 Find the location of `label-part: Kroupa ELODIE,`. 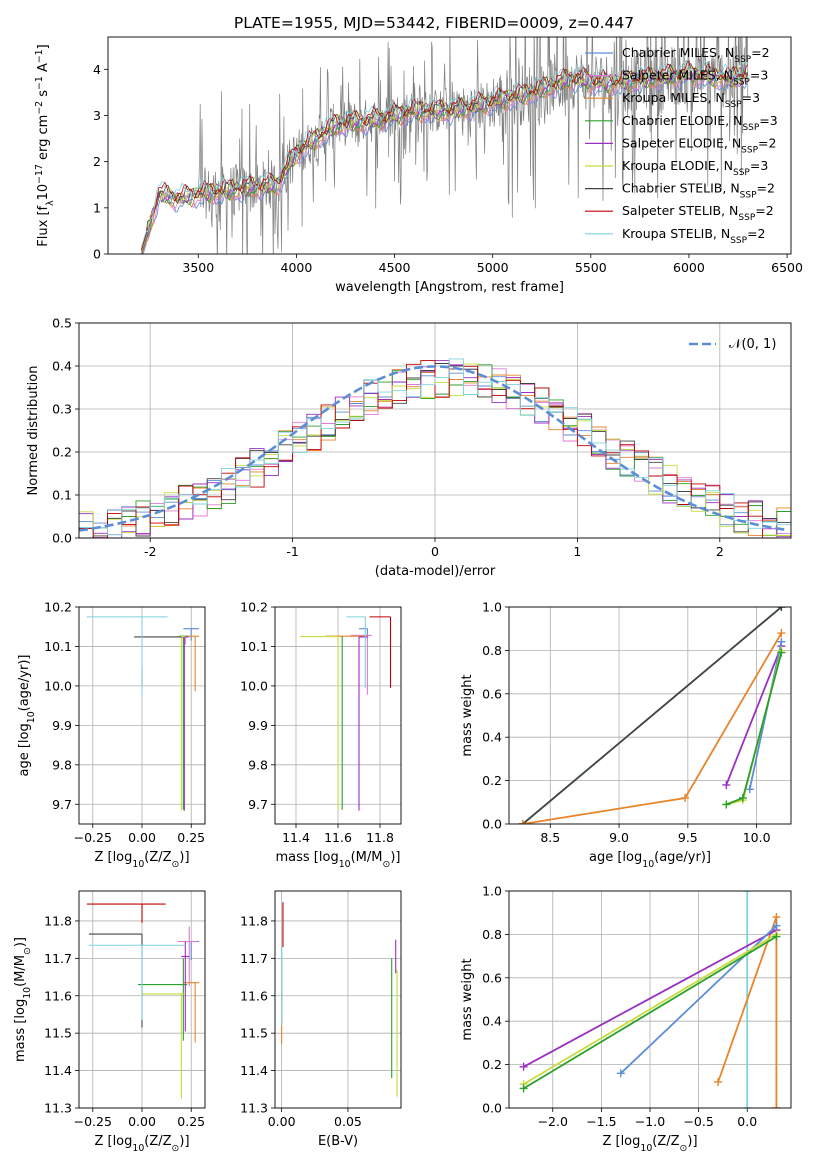

label-part: Kroupa ELODIE, is located at coordinates (673, 165).